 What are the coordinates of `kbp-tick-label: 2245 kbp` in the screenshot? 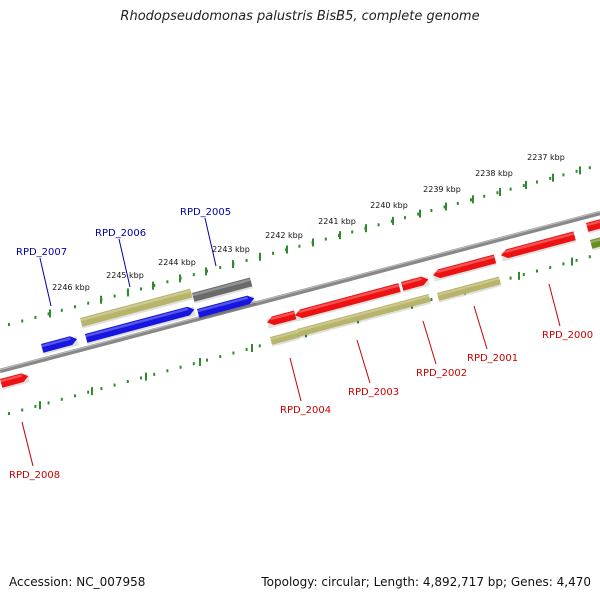 It's located at (125, 275).